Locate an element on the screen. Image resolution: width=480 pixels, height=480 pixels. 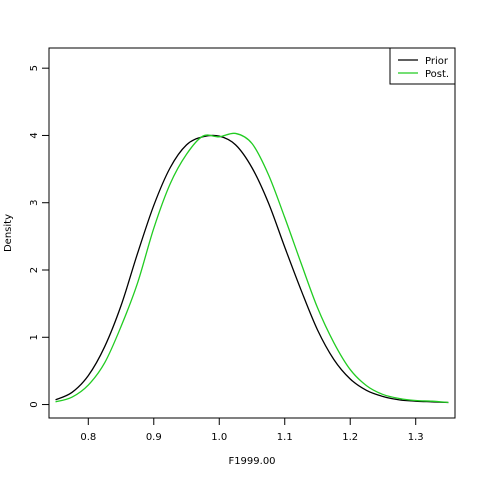
x-axis: 0.8 0.9 1.0 1.1 1.2 1.3 is located at coordinates (252, 430).